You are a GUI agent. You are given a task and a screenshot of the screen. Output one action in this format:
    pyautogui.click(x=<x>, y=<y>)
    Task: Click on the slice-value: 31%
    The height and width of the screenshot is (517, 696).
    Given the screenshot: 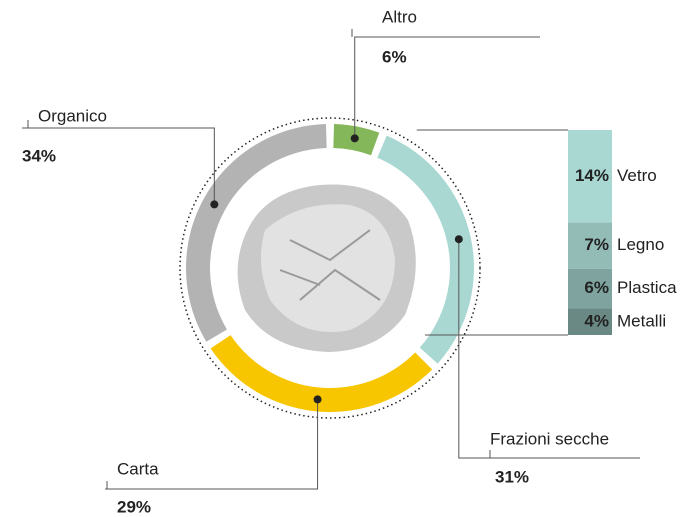 What is the action you would take?
    pyautogui.click(x=512, y=476)
    